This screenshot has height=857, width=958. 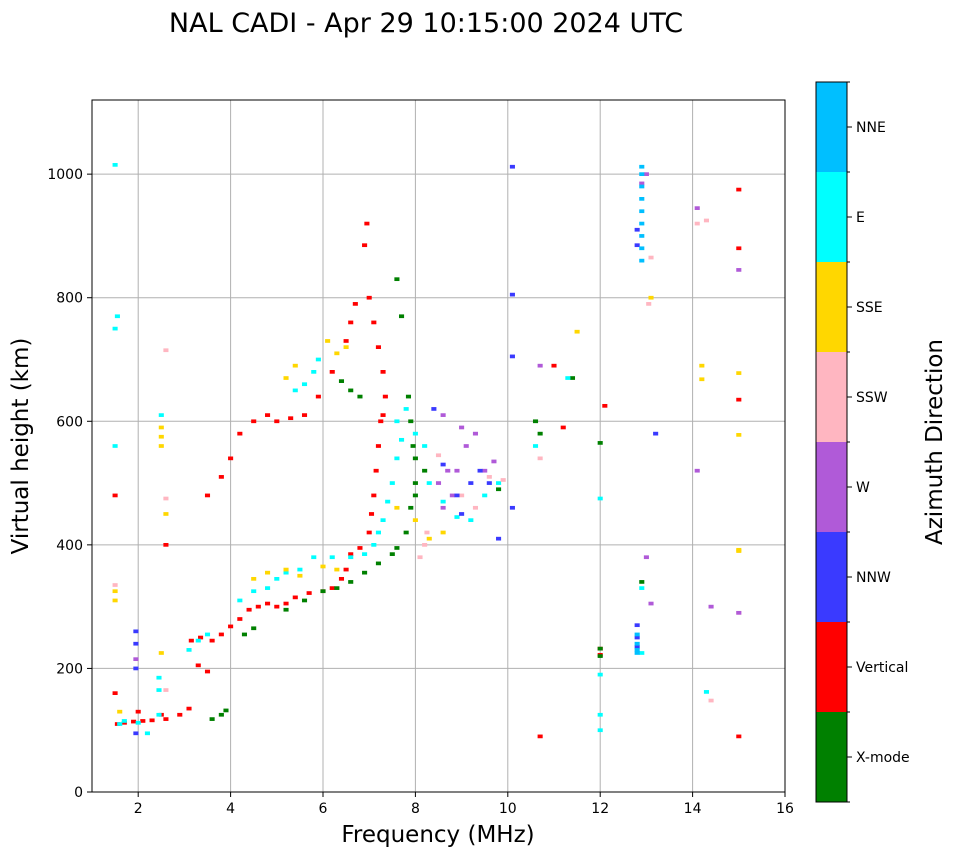 What do you see at coordinates (437, 835) in the screenshot?
I see `x-axis-label: Frequency (MHz)` at bounding box center [437, 835].